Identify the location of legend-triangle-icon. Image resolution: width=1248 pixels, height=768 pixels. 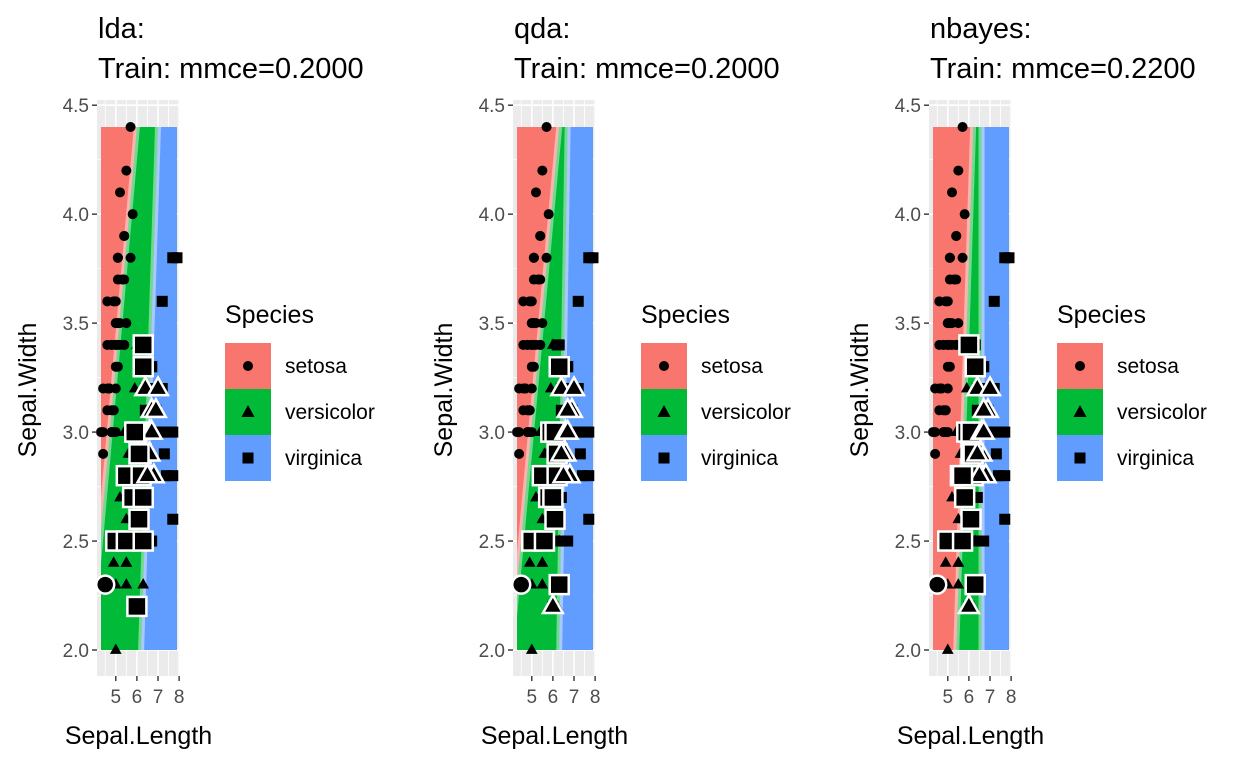
(664, 411).